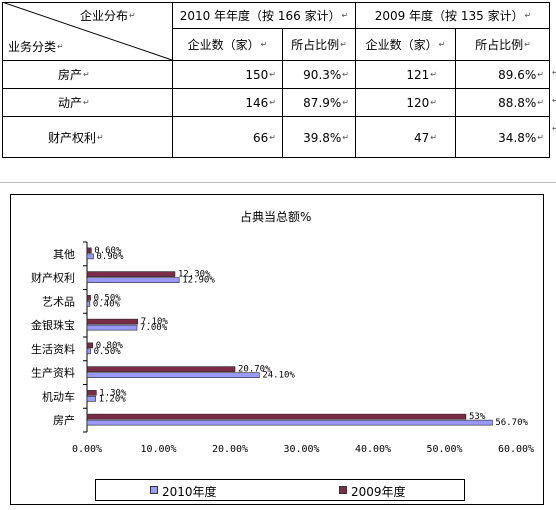 This screenshot has width=556, height=510. Describe the element at coordinates (230, 449) in the screenshot. I see `x-tick-label: 20.00%` at that location.